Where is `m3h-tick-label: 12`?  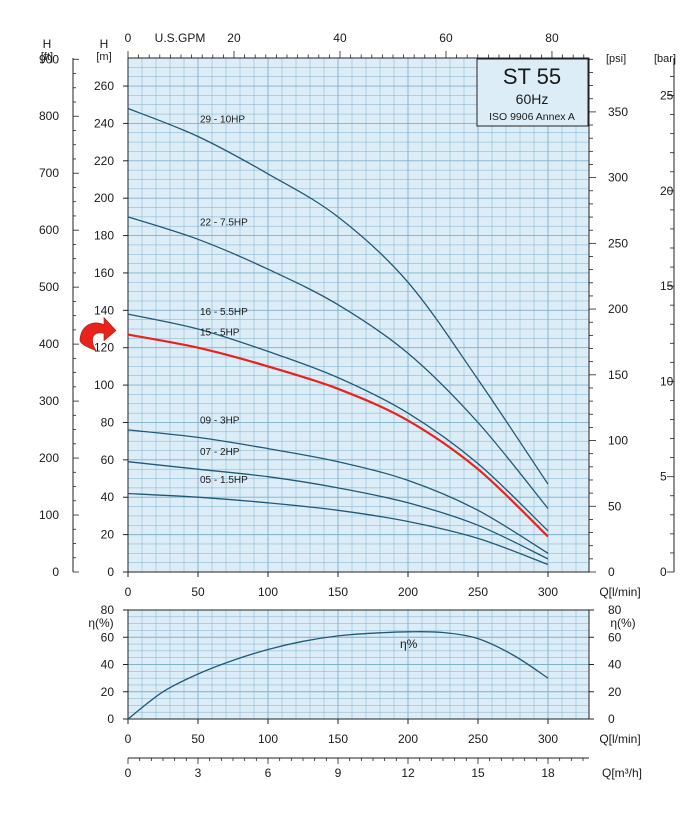 m3h-tick-label: 12 is located at coordinates (408, 773).